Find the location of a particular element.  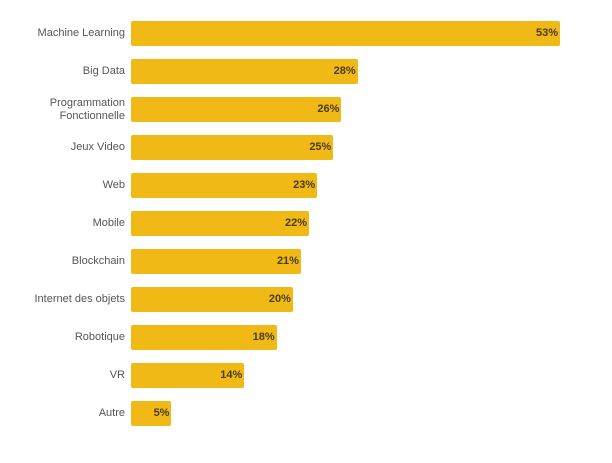

value-label: 5% is located at coordinates (161, 413).